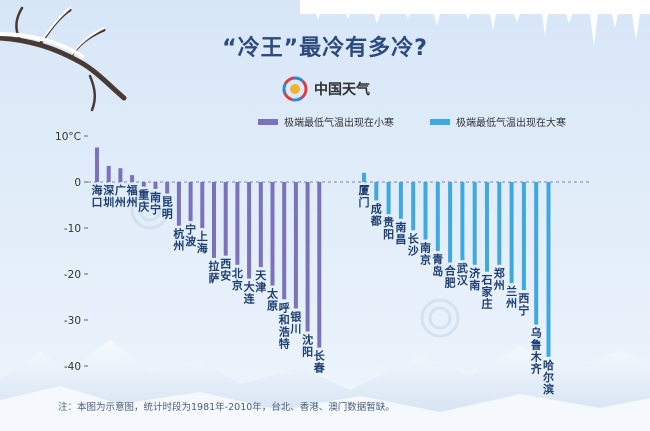 The width and height of the screenshot is (650, 431). What do you see at coordinates (237, 223) in the screenshot?
I see `bar-北京` at bounding box center [237, 223].